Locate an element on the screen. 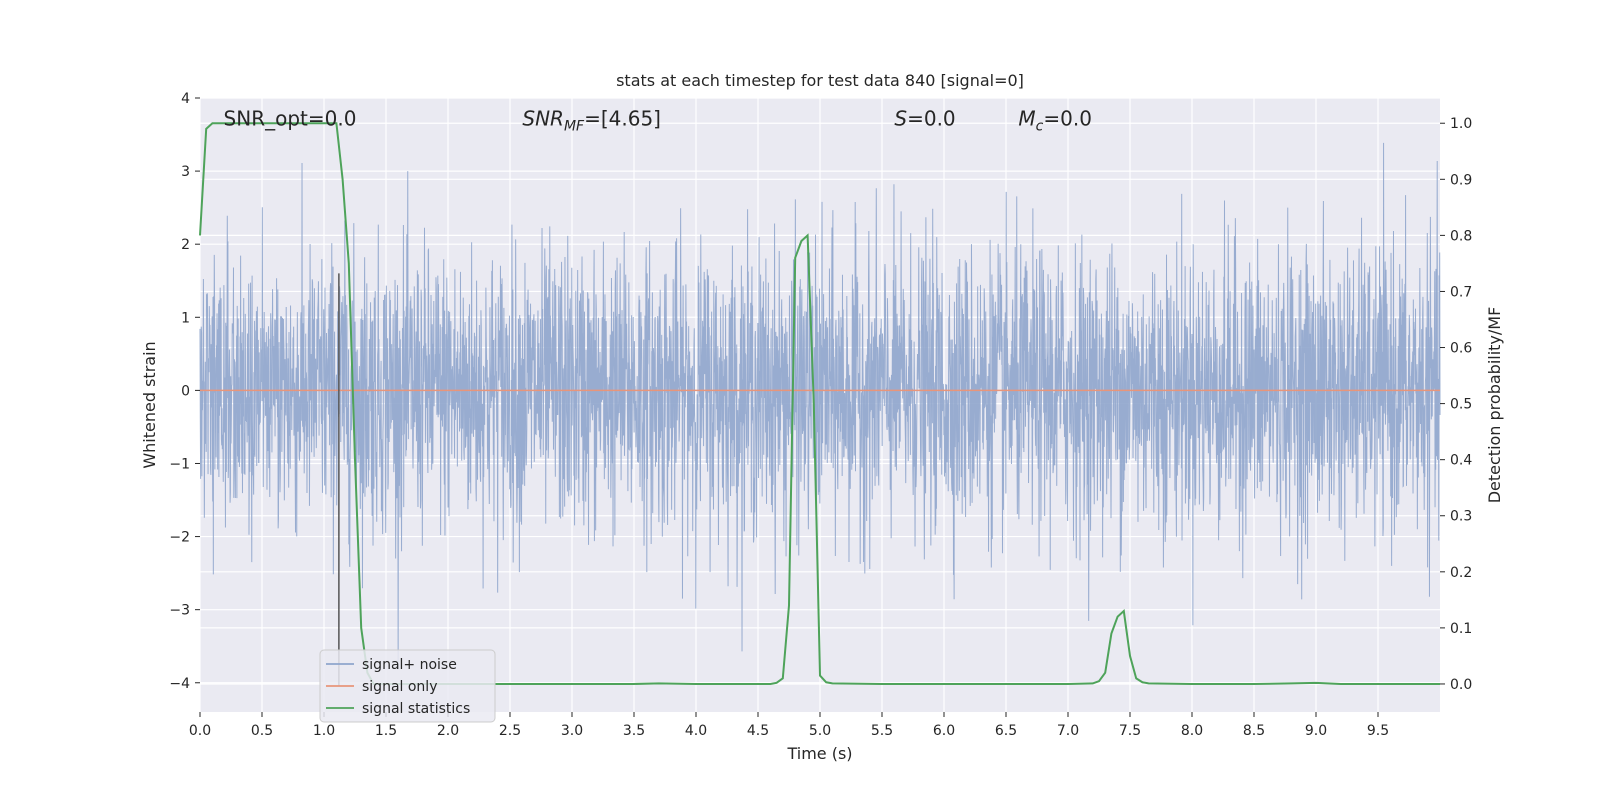  y-tick-label-right: 0.8 is located at coordinates (1461, 236).